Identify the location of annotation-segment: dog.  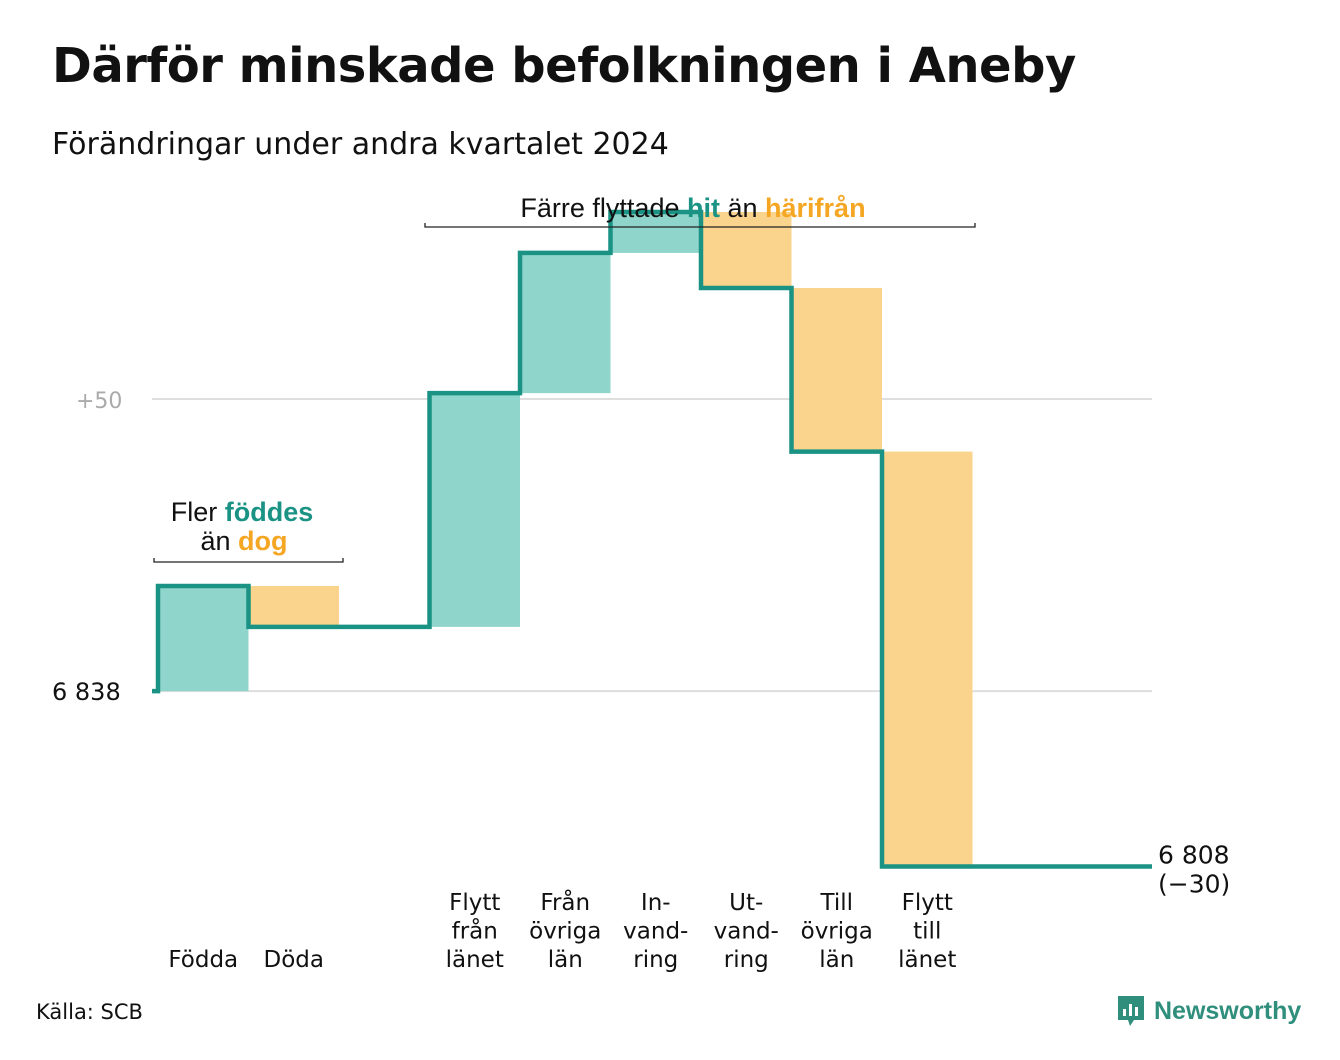
(262, 541).